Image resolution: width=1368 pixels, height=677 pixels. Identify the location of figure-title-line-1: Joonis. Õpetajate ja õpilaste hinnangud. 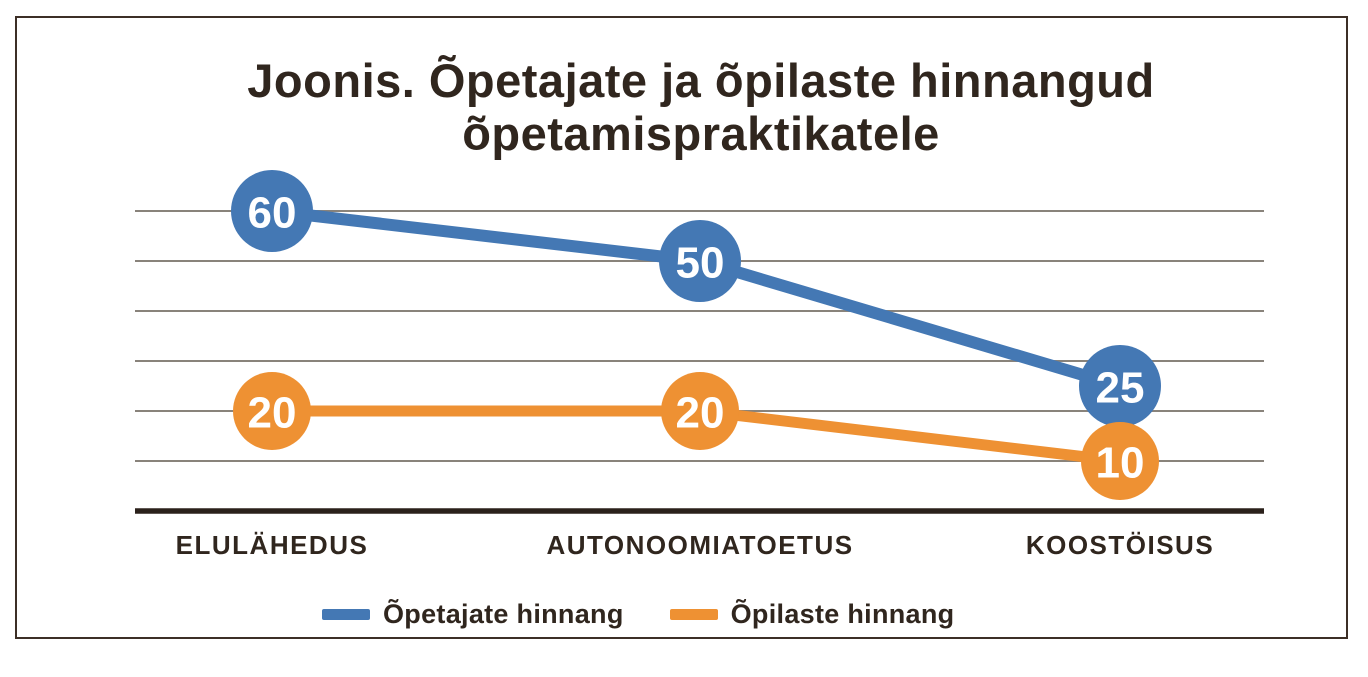
(701, 80).